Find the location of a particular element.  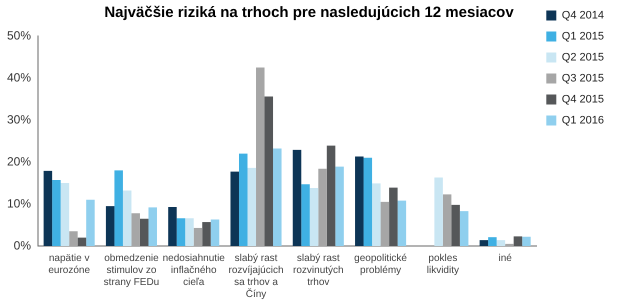

legend-label: Q2 2015 is located at coordinates (583, 58).